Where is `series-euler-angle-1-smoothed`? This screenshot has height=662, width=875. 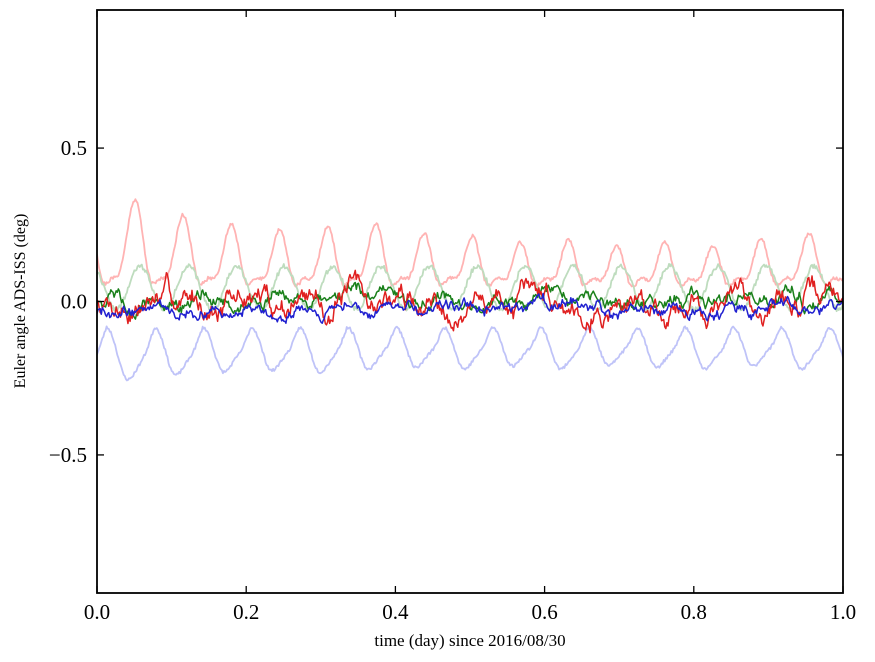
series-euler-angle-1-smoothed is located at coordinates (470, 243).